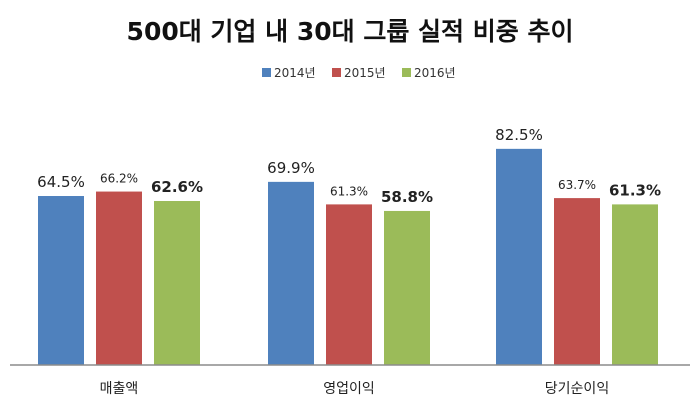 This screenshot has height=420, width=700. Describe the element at coordinates (407, 197) in the screenshot. I see `value-label-영업이익-2016년: 58.8%` at that location.